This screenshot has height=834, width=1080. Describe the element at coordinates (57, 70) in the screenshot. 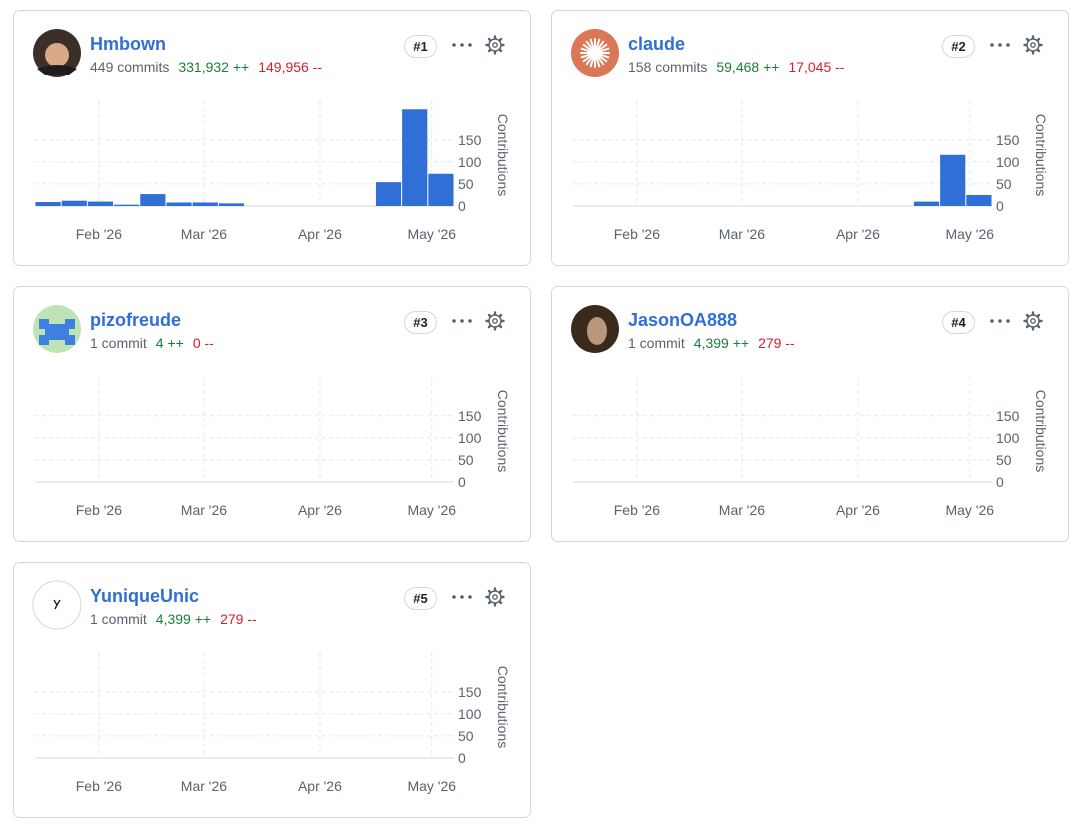

I see `avatar-shirt` at that location.